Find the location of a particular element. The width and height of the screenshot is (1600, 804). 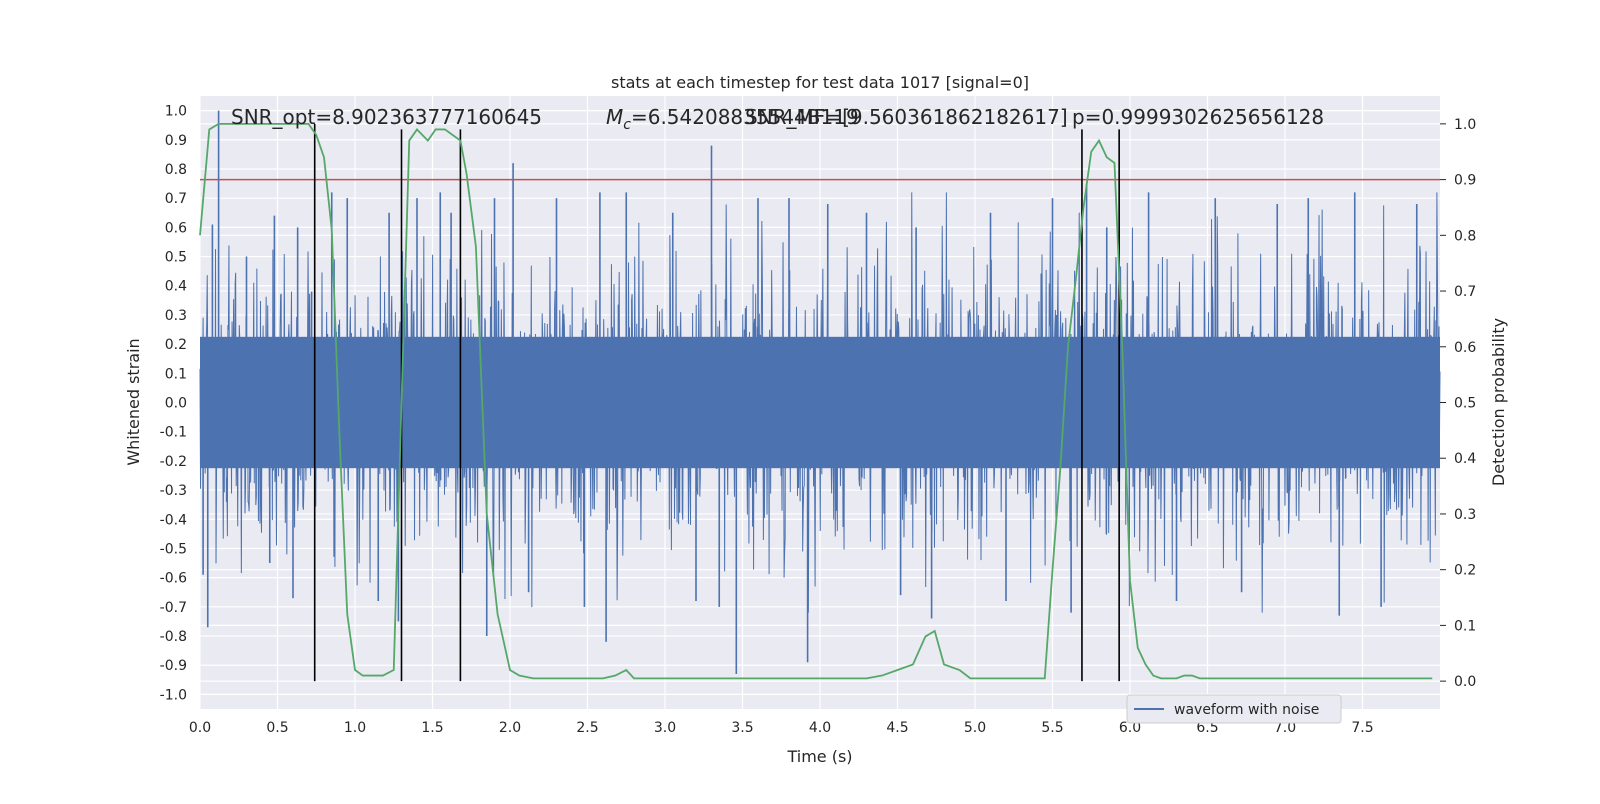

x-axis-label: Time (s) is located at coordinates (819, 756).